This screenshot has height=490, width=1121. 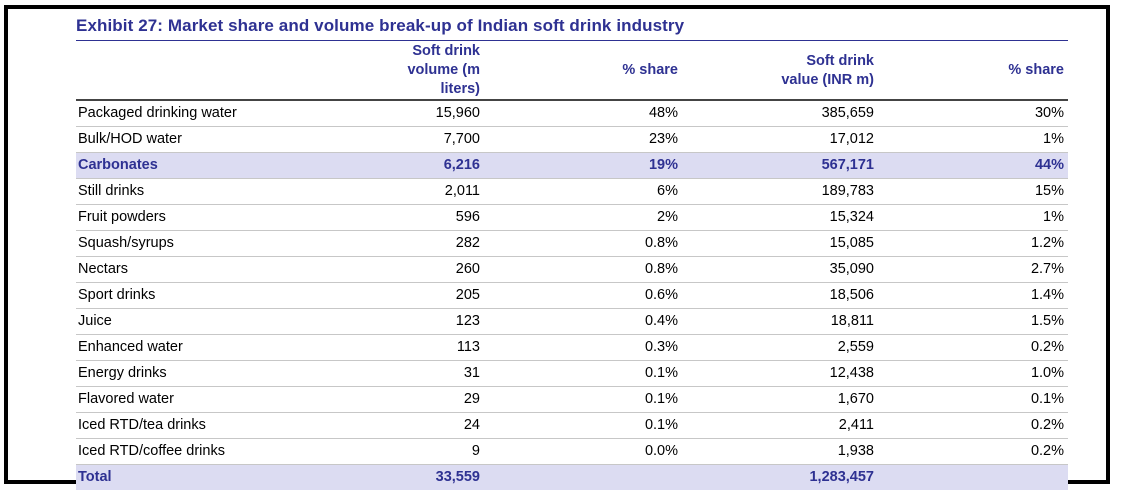 What do you see at coordinates (583, 113) in the screenshot?
I see `row-volume-share: 48%` at bounding box center [583, 113].